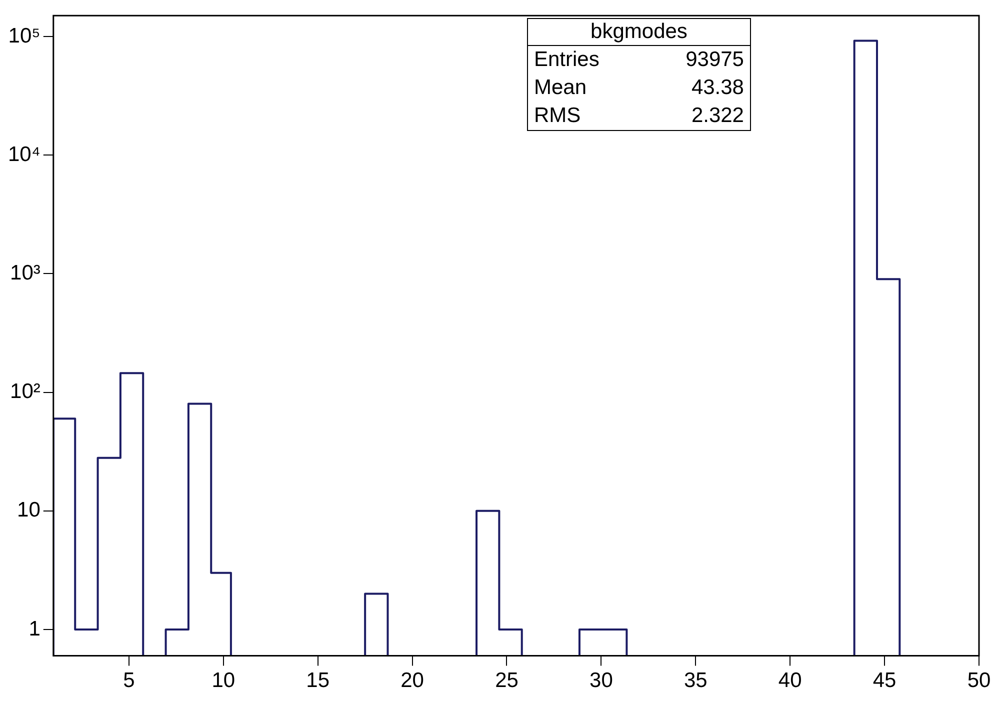 This screenshot has height=702, width=999. What do you see at coordinates (696, 680) in the screenshot?
I see `x-tick-label: 35` at bounding box center [696, 680].